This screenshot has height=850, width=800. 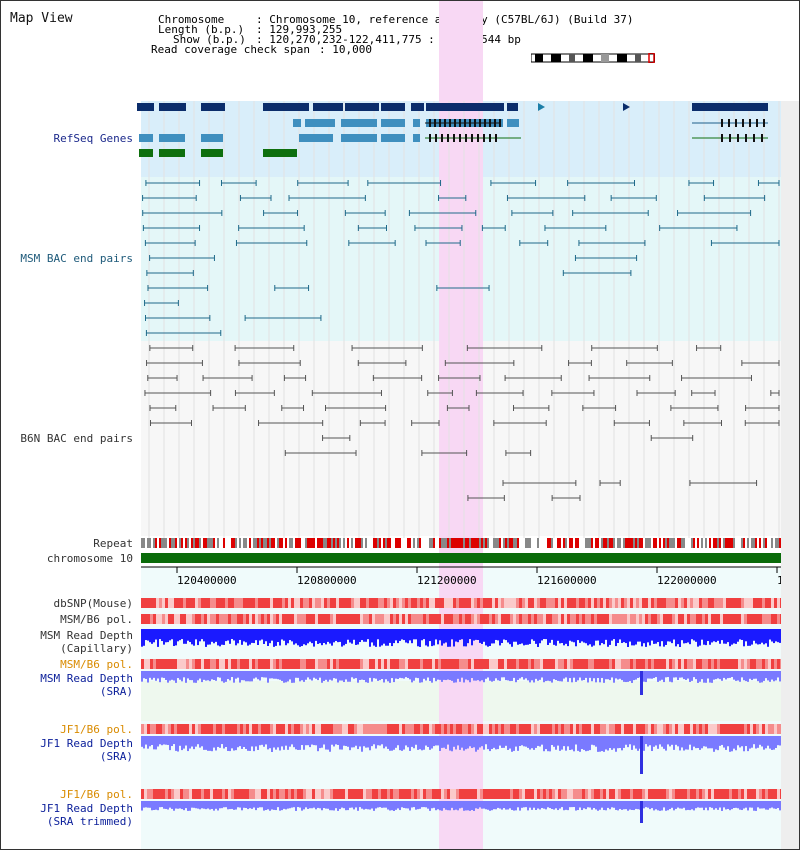 I want to click on gene-exon, so click(x=436, y=138).